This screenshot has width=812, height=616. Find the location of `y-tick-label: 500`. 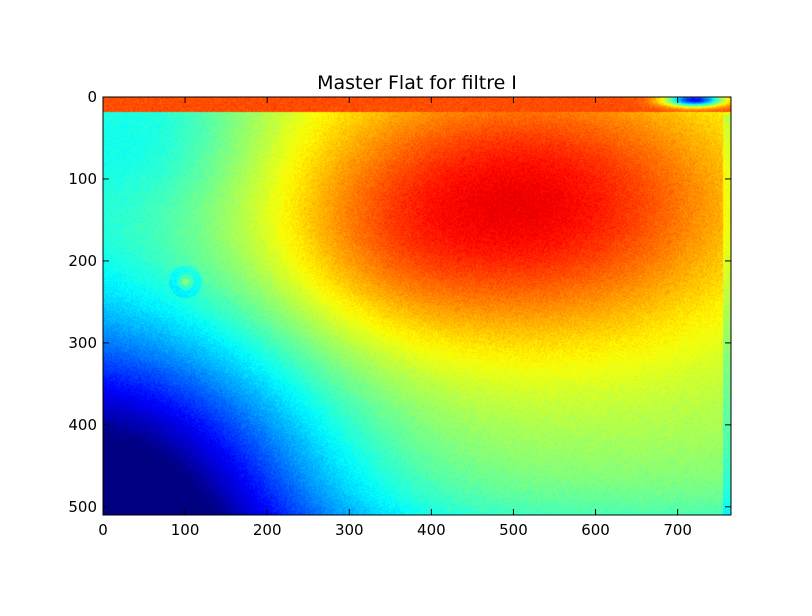

y-tick-label: 500 is located at coordinates (82, 507).